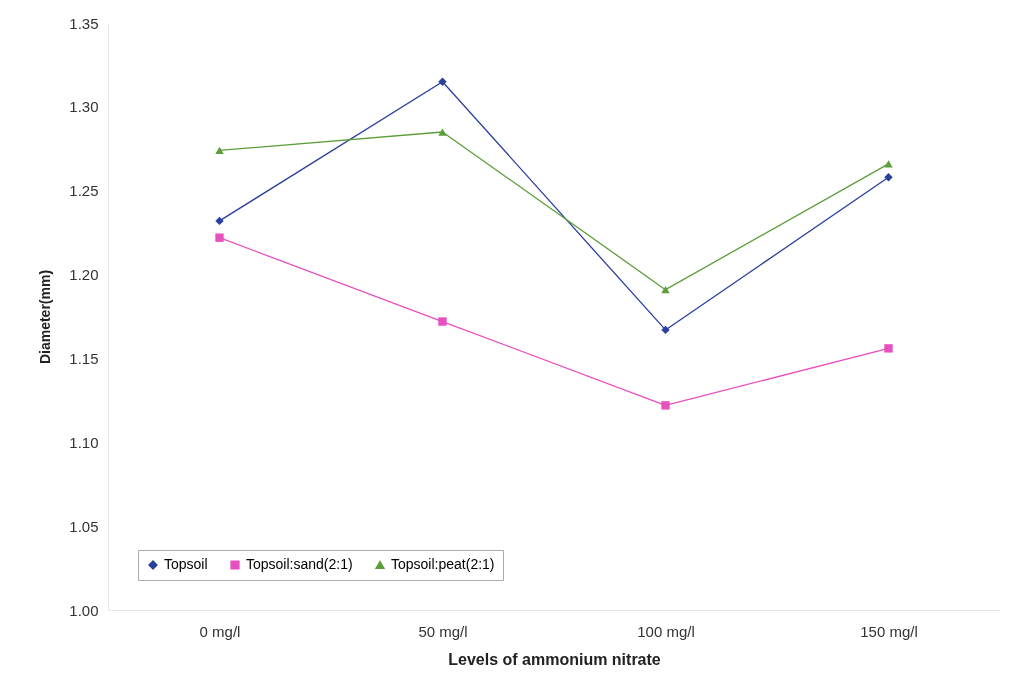 The height and width of the screenshot is (698, 1019). I want to click on y-tick-label: 1.00, so click(84, 610).